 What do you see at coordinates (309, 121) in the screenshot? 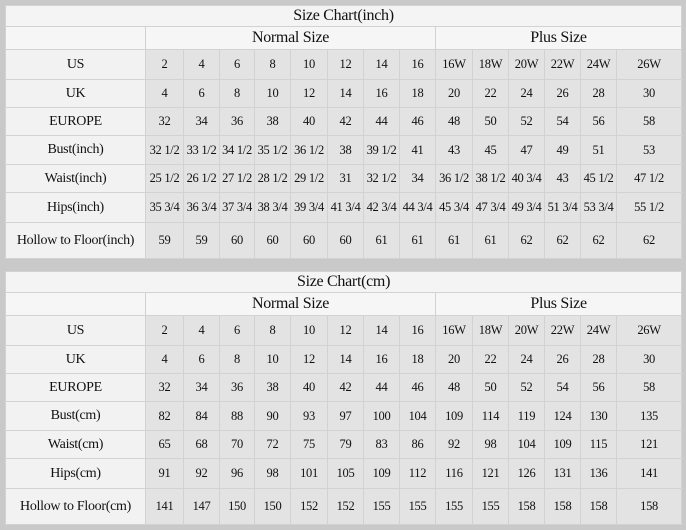
I see `size-cell: 40` at bounding box center [309, 121].